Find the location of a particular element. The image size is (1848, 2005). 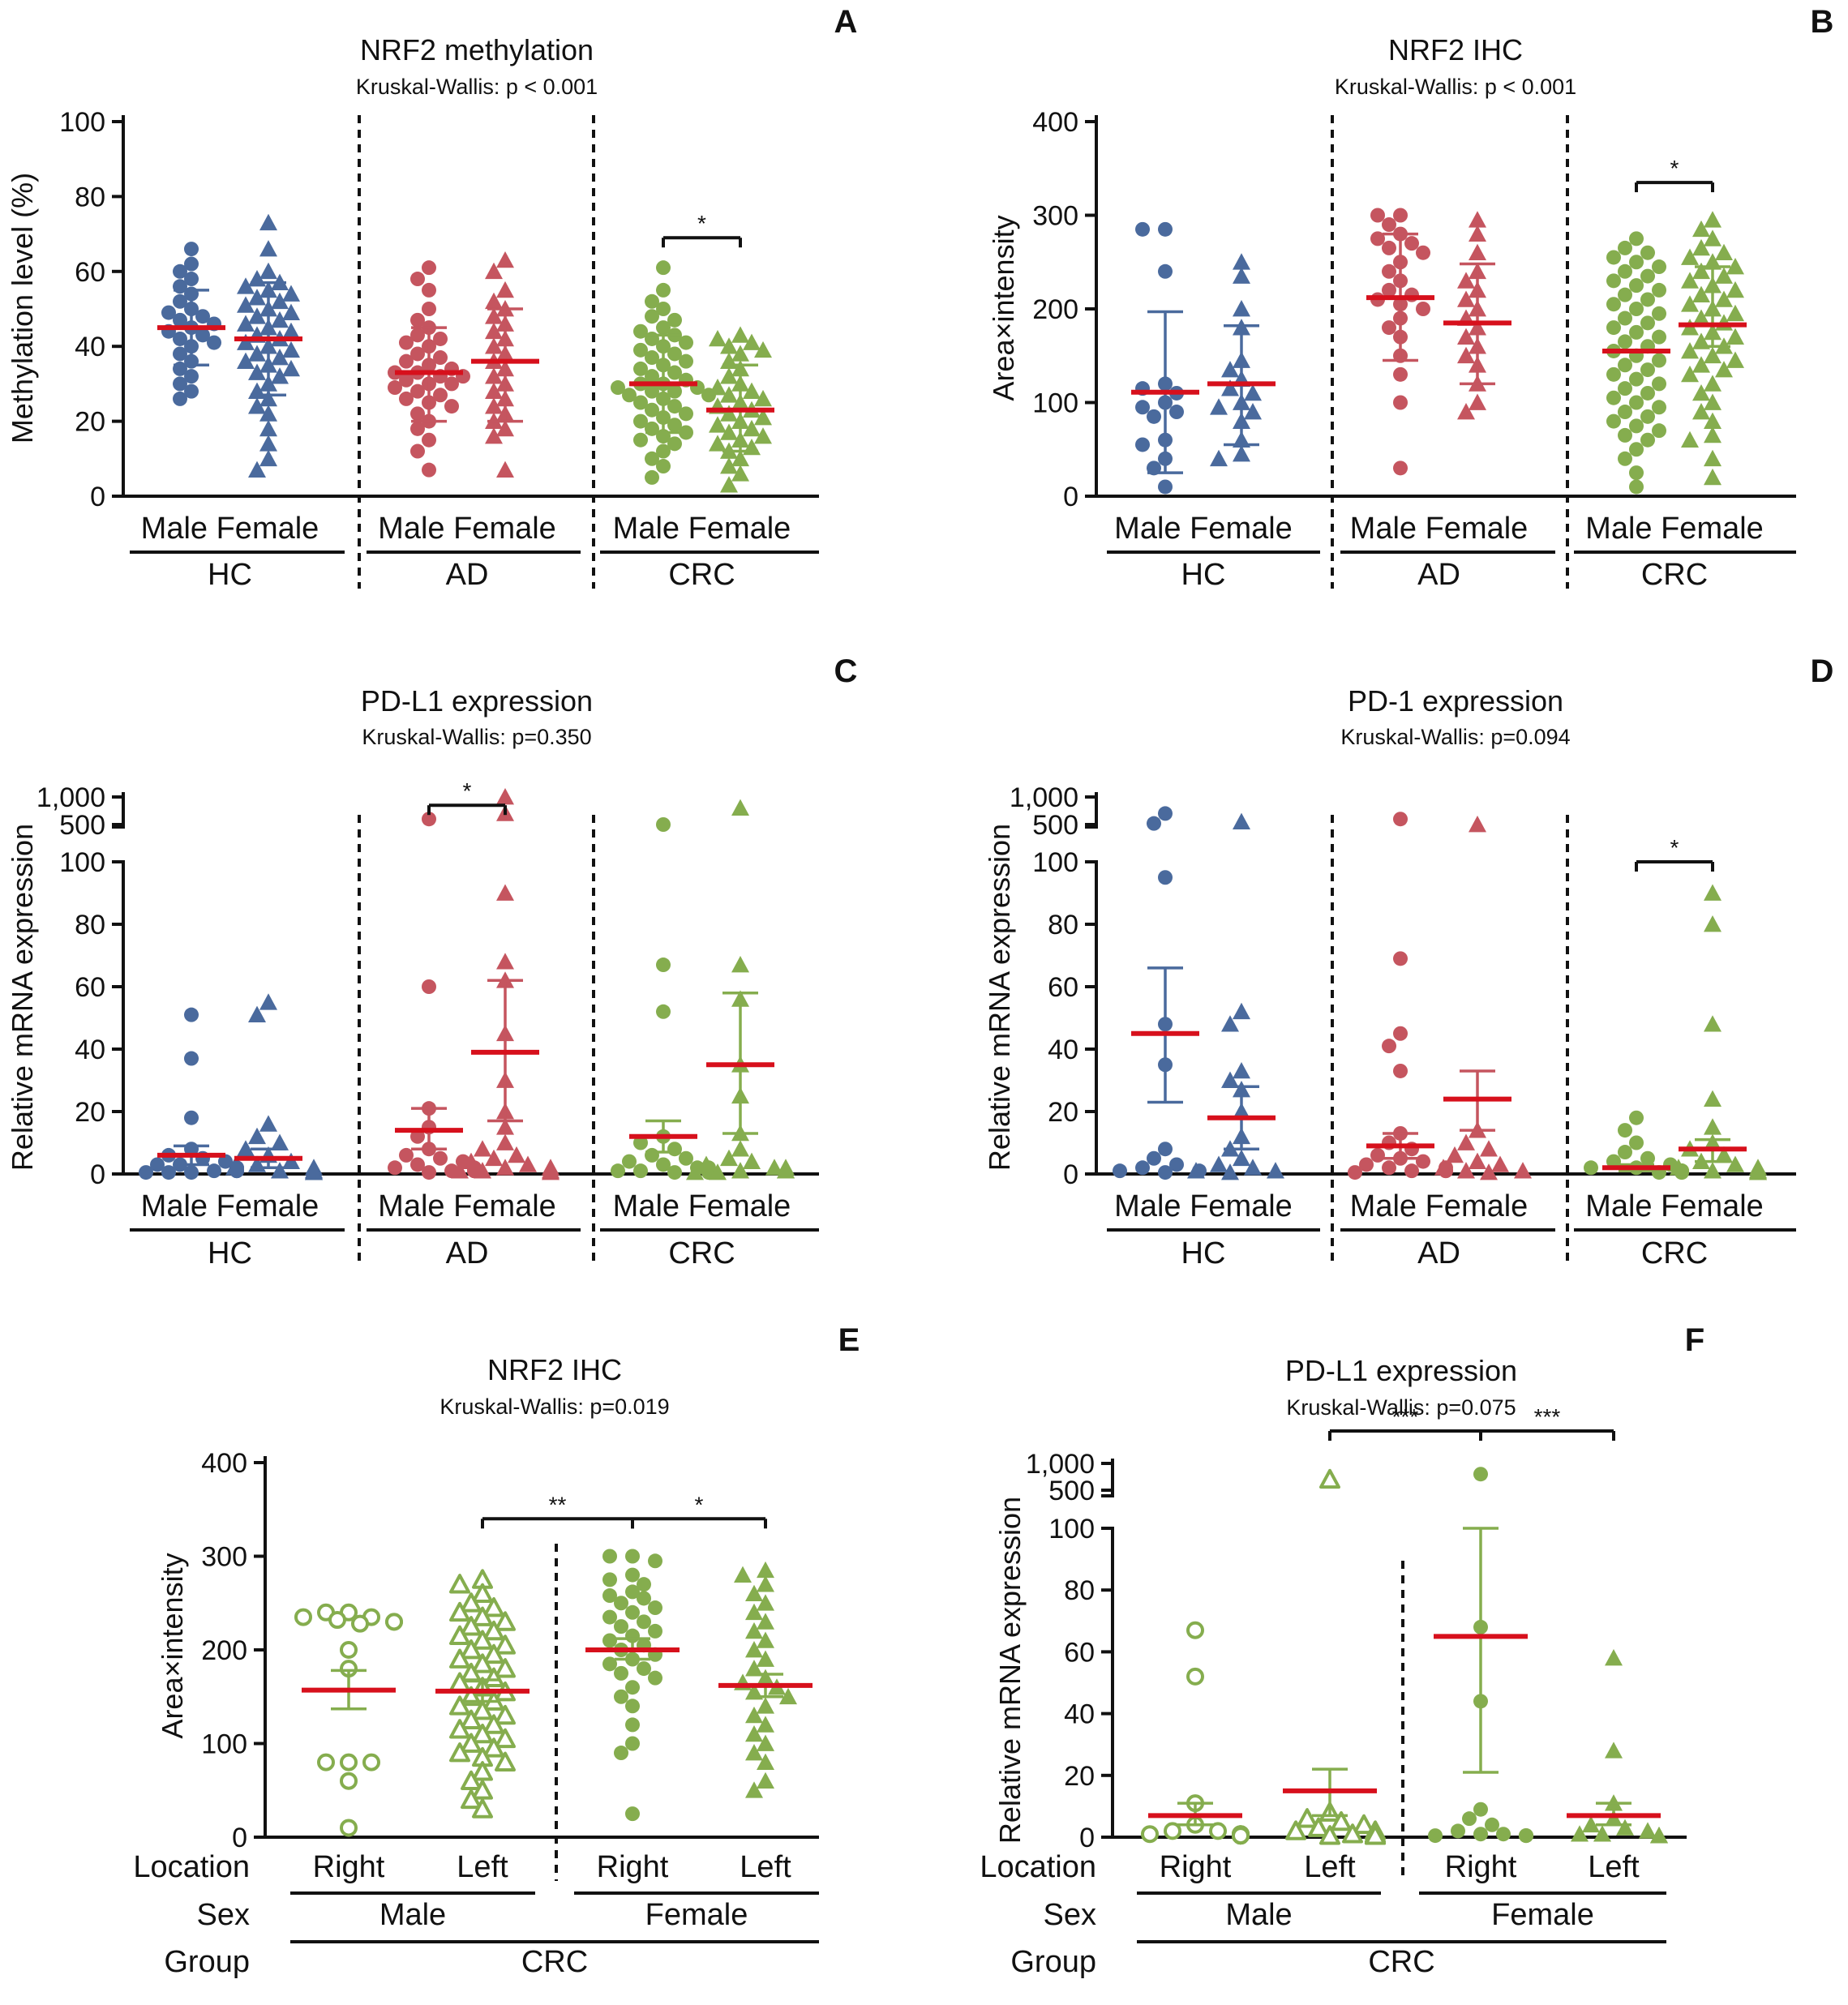

location-label: Left is located at coordinates (1614, 1867).